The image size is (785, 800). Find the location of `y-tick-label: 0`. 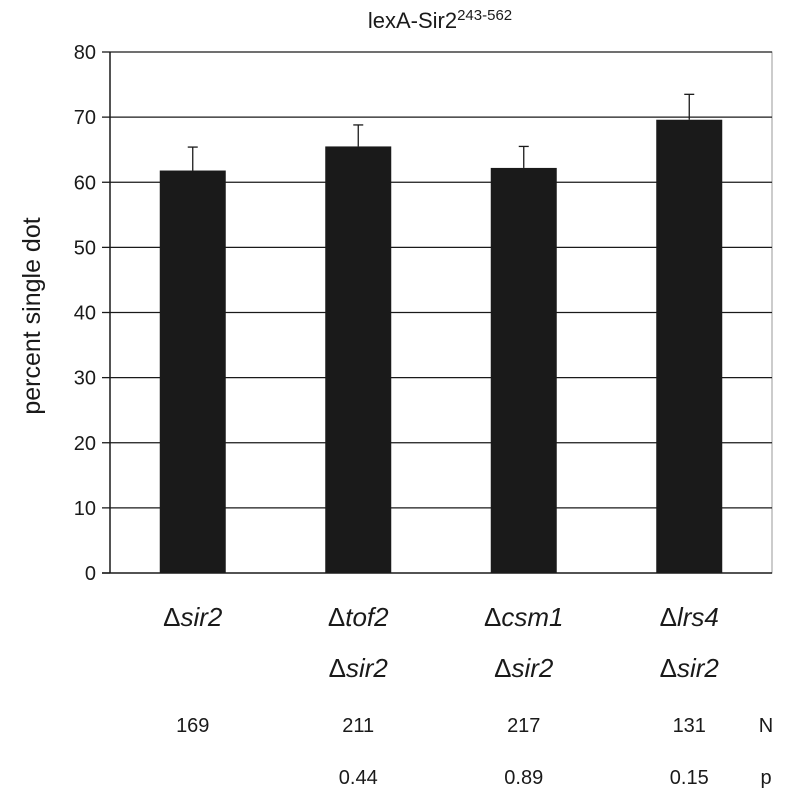

y-tick-label: 0 is located at coordinates (90, 574).